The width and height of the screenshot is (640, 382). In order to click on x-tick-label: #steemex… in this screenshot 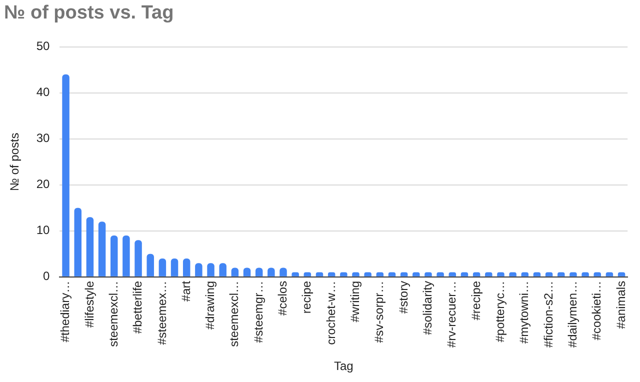, I will do `click(161, 312)`.